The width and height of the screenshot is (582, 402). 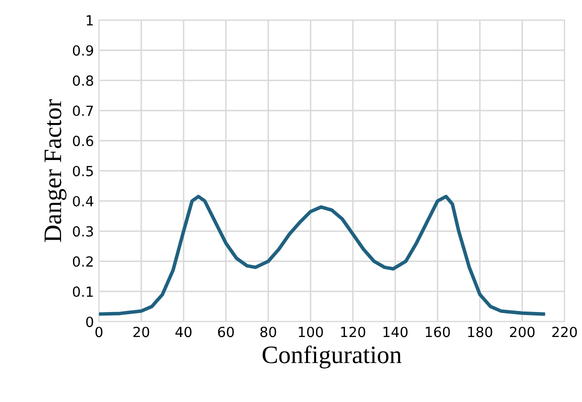 I want to click on y-tick-label: 0.7, so click(x=82, y=111).